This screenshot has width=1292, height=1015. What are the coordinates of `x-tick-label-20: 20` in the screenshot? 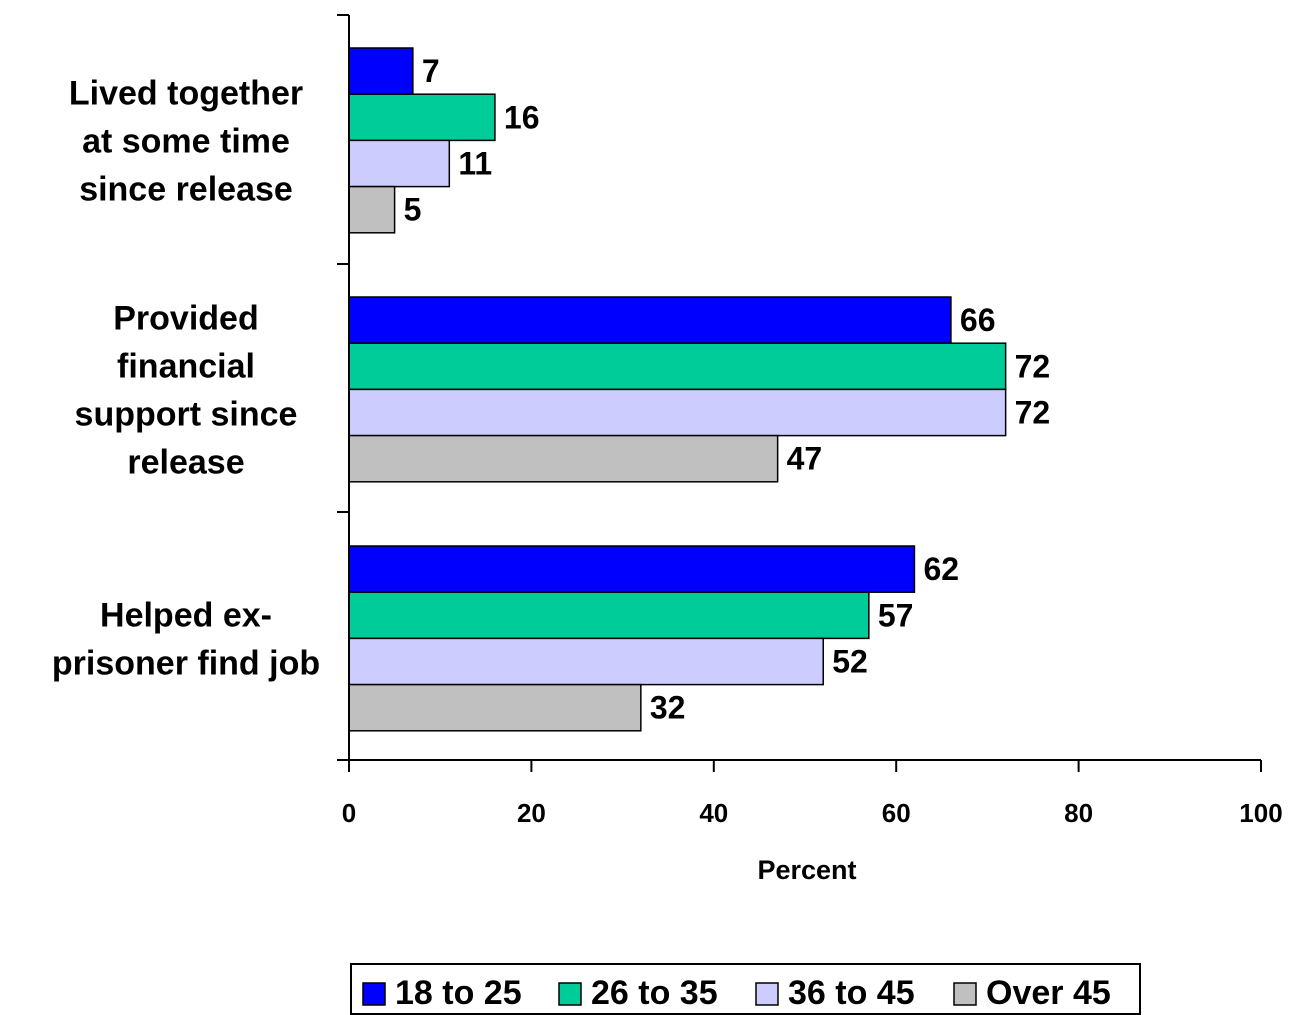 It's located at (531, 813).